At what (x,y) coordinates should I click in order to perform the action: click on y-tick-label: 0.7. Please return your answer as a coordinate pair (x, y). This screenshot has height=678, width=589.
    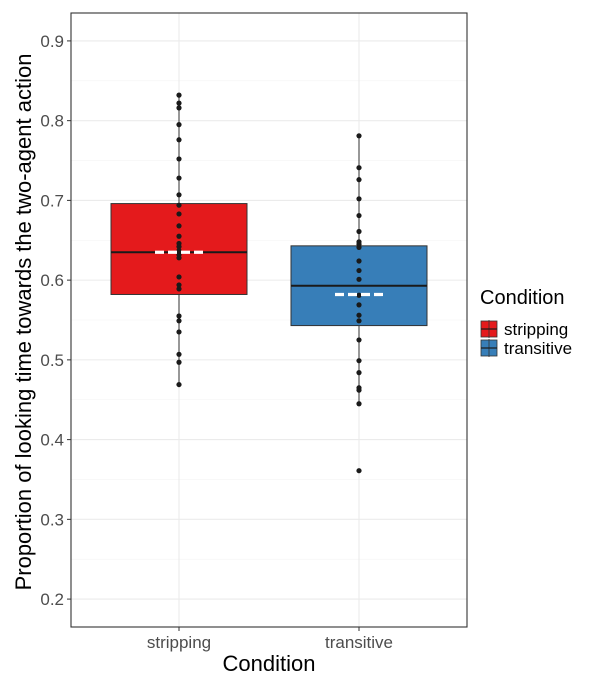
    Looking at the image, I should click on (52, 200).